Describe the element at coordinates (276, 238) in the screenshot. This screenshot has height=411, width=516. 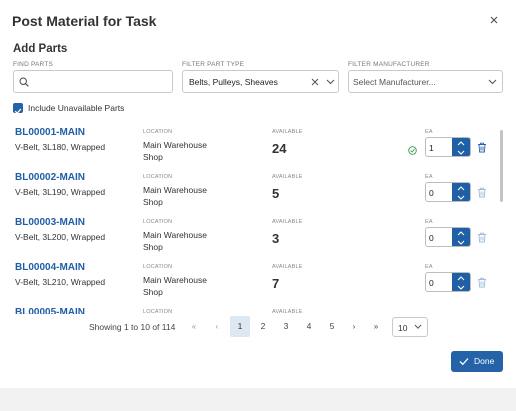
I see `available-count: 3` at that location.